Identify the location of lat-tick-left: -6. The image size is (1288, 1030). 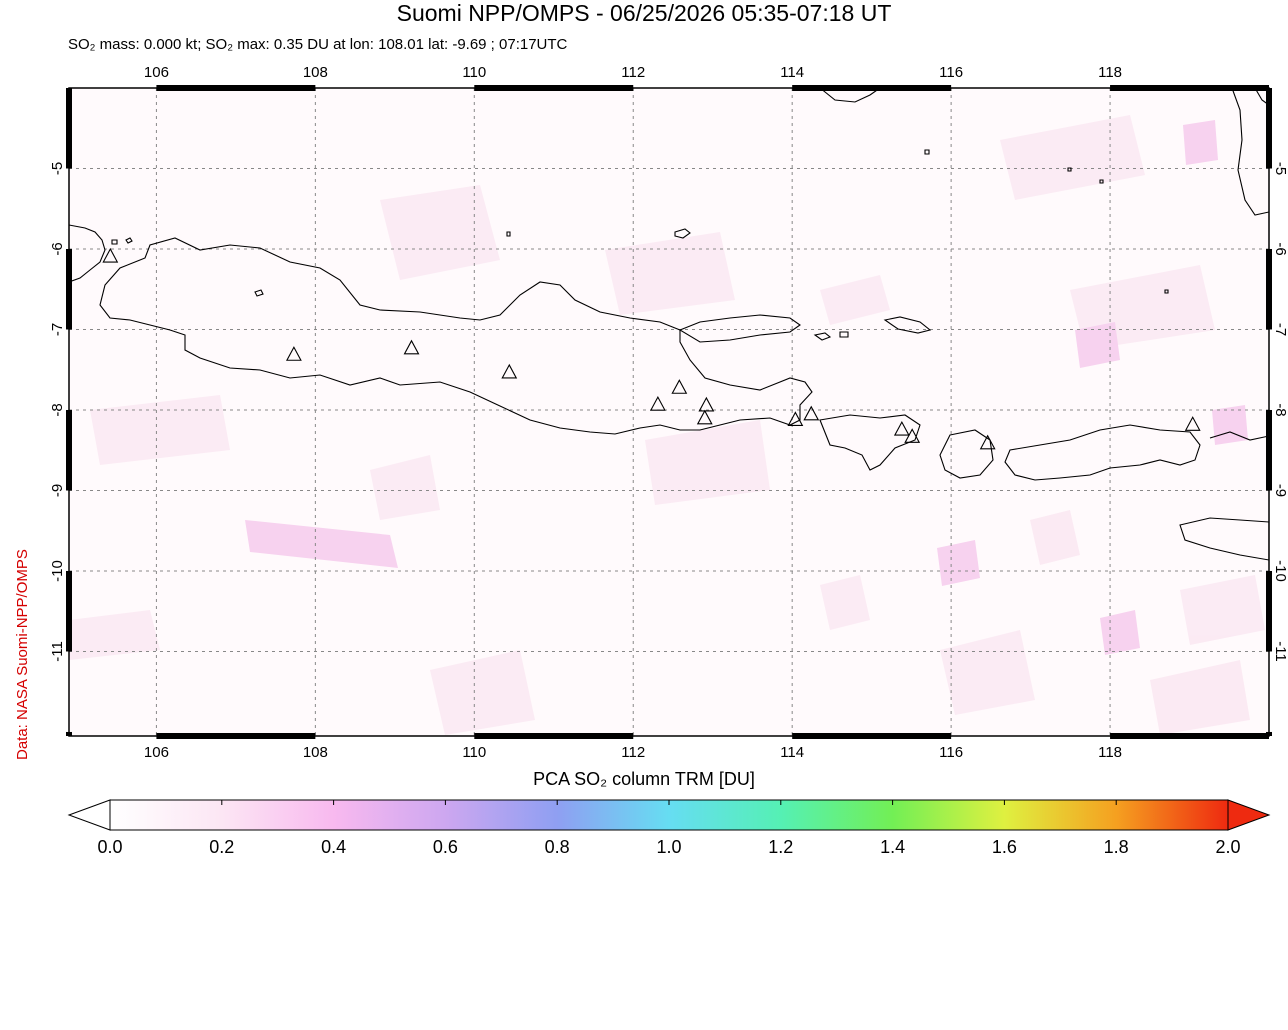
(57, 248).